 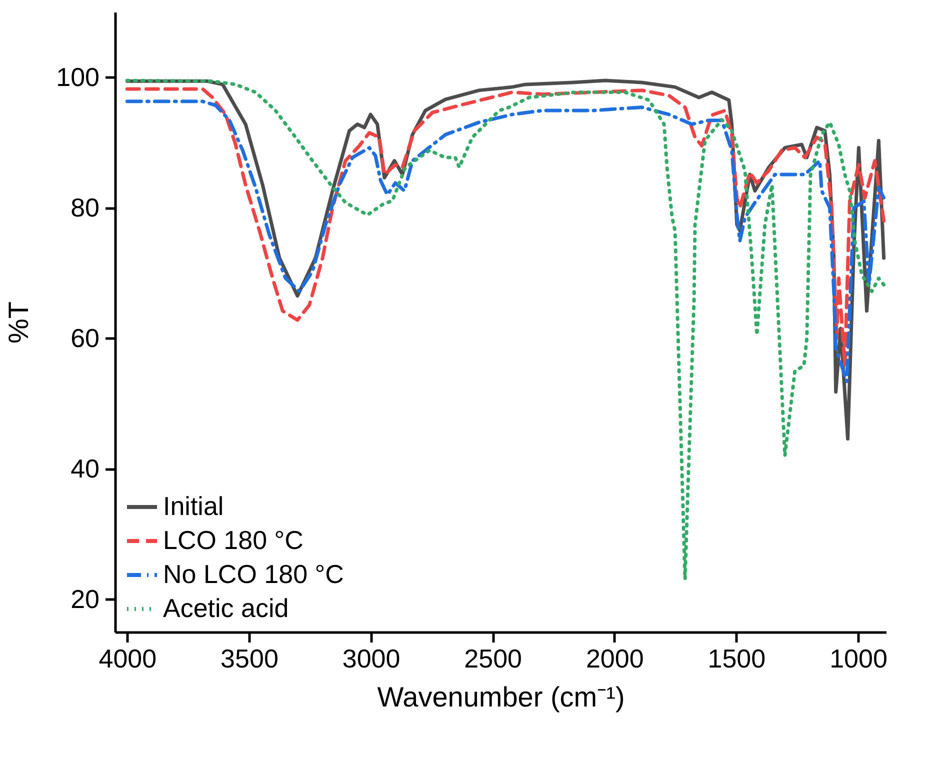 I want to click on x-tick-label: 2000, so click(x=615, y=659).